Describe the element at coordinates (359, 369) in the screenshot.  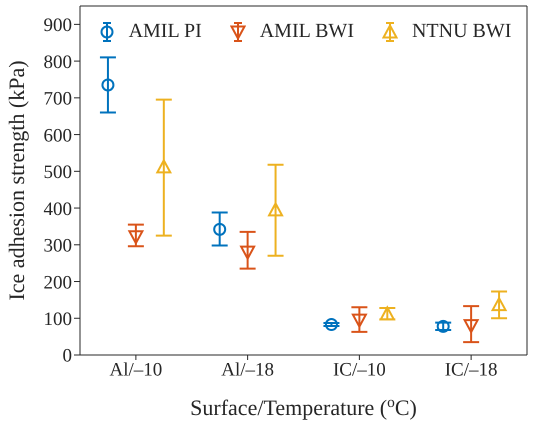
I see `x-tick-label: IC/–10` at that location.